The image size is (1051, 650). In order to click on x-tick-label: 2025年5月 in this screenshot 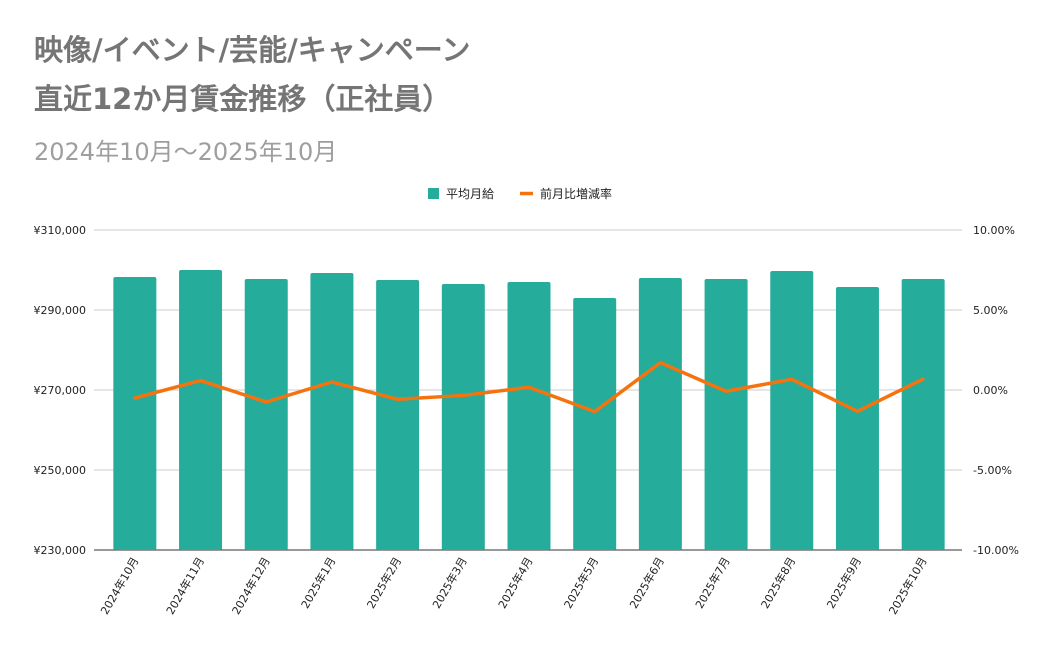, I will do `click(581, 583)`.